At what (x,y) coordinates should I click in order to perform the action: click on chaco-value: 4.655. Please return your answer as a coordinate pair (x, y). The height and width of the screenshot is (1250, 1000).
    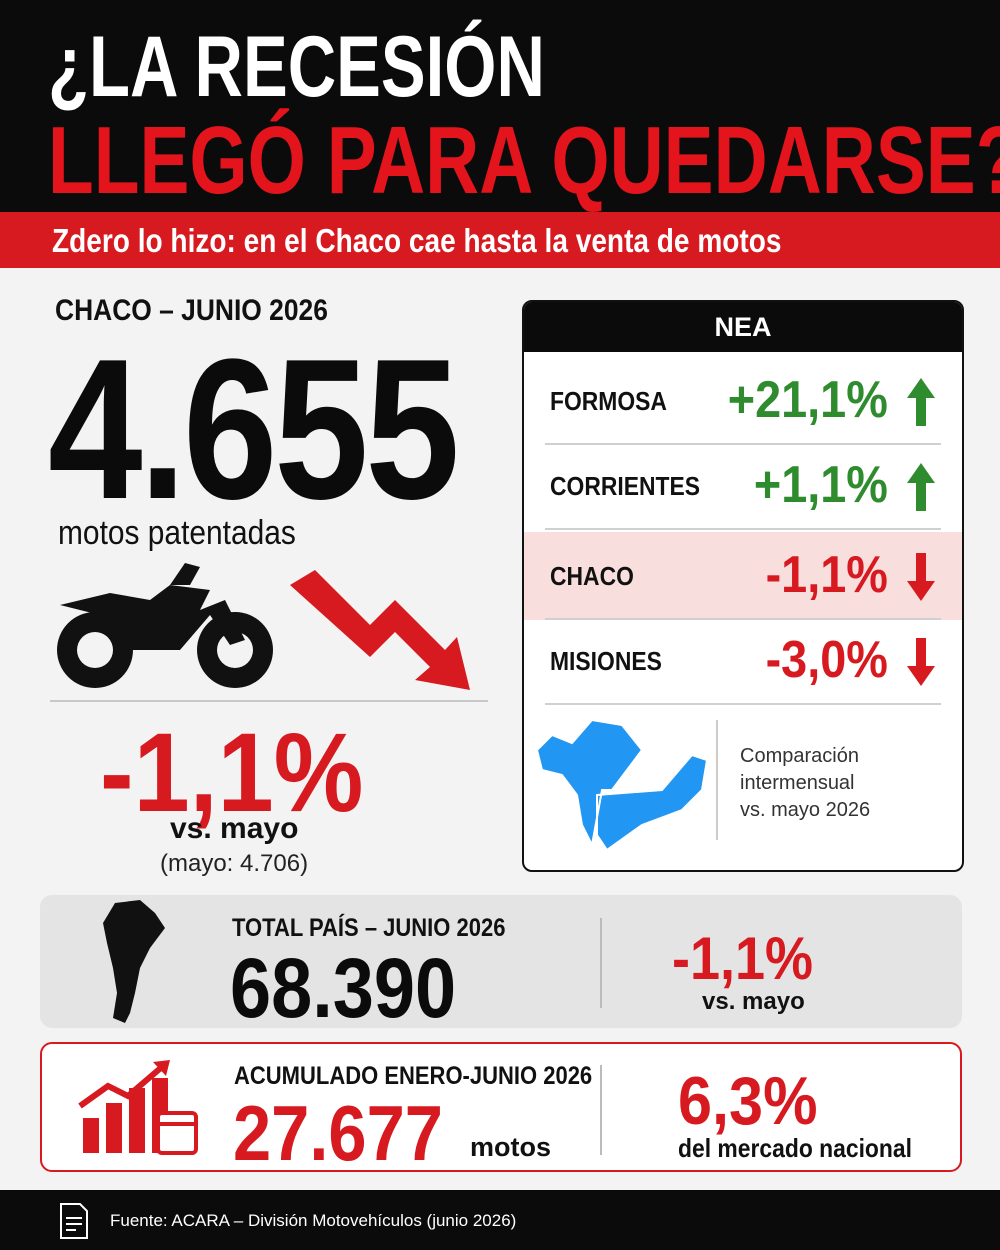
    Looking at the image, I should click on (254, 429).